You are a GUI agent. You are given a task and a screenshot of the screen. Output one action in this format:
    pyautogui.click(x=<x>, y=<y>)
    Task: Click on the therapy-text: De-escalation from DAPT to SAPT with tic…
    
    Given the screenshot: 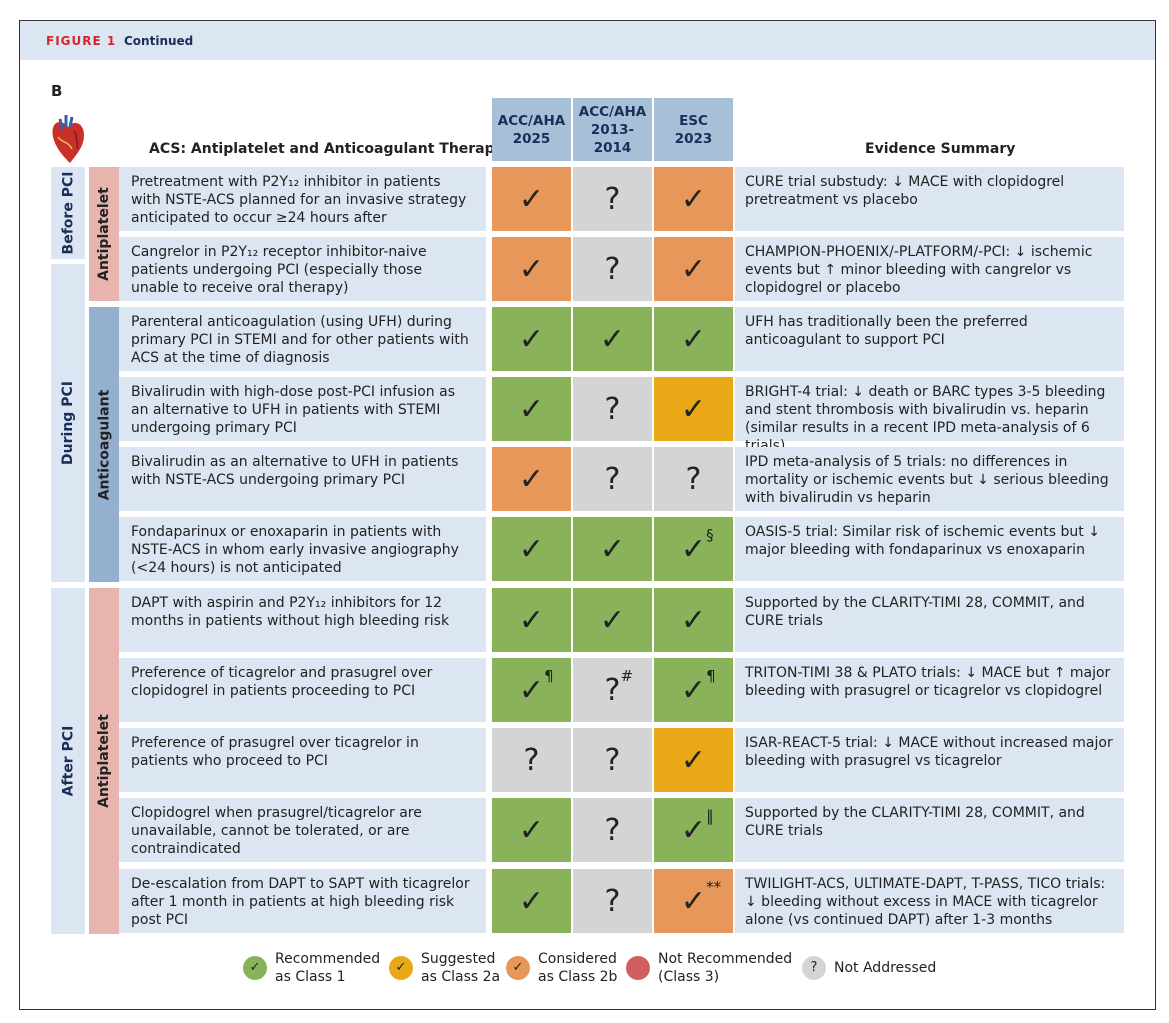 What is the action you would take?
    pyautogui.click(x=302, y=901)
    